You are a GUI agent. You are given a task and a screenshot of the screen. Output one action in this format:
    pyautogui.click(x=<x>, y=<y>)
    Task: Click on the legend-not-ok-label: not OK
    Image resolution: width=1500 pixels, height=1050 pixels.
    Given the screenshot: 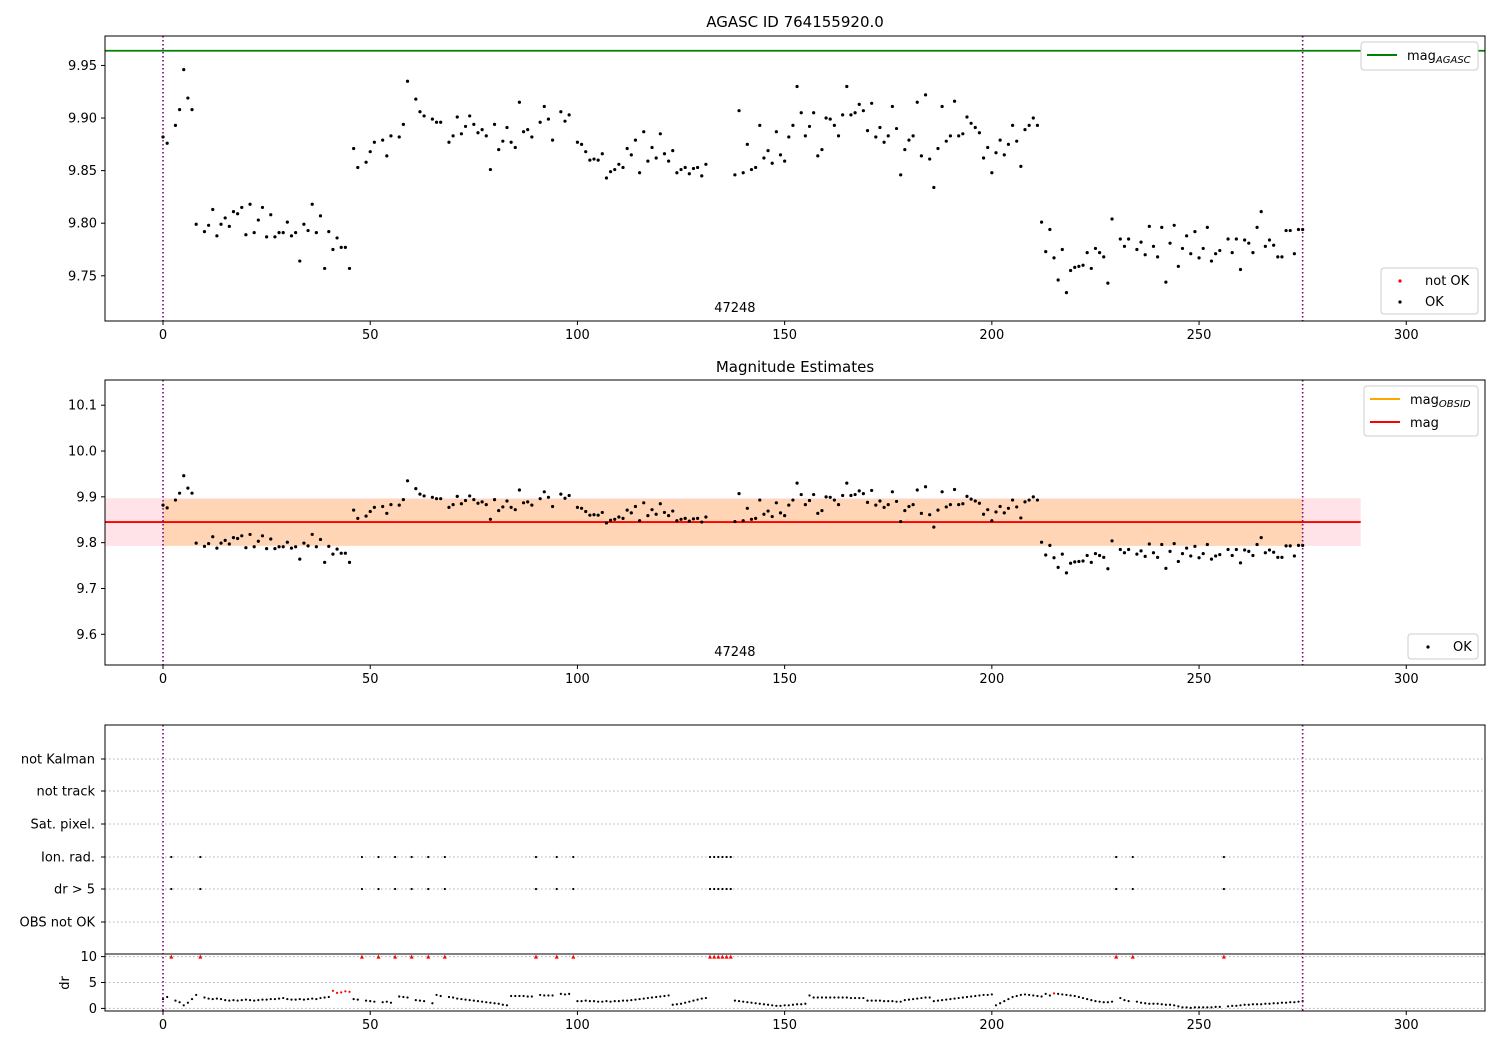 What is the action you would take?
    pyautogui.click(x=1447, y=281)
    